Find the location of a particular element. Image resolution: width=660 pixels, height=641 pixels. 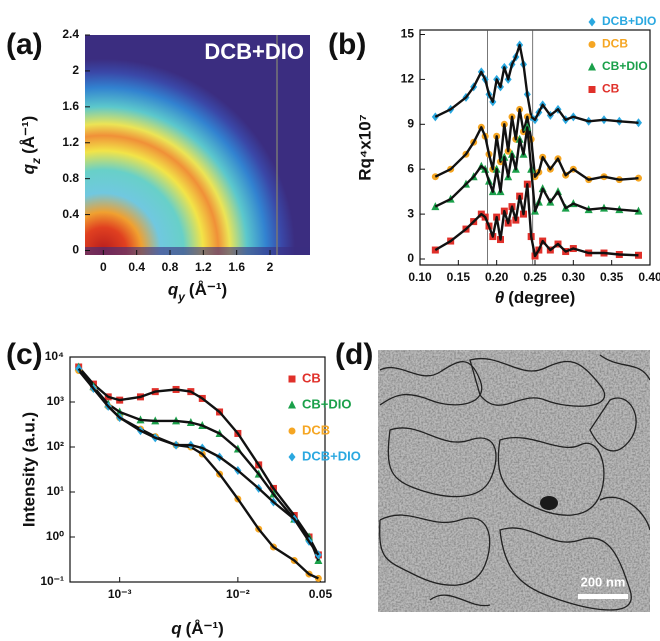

x-tick-label: 0.20 is located at coordinates (497, 277).